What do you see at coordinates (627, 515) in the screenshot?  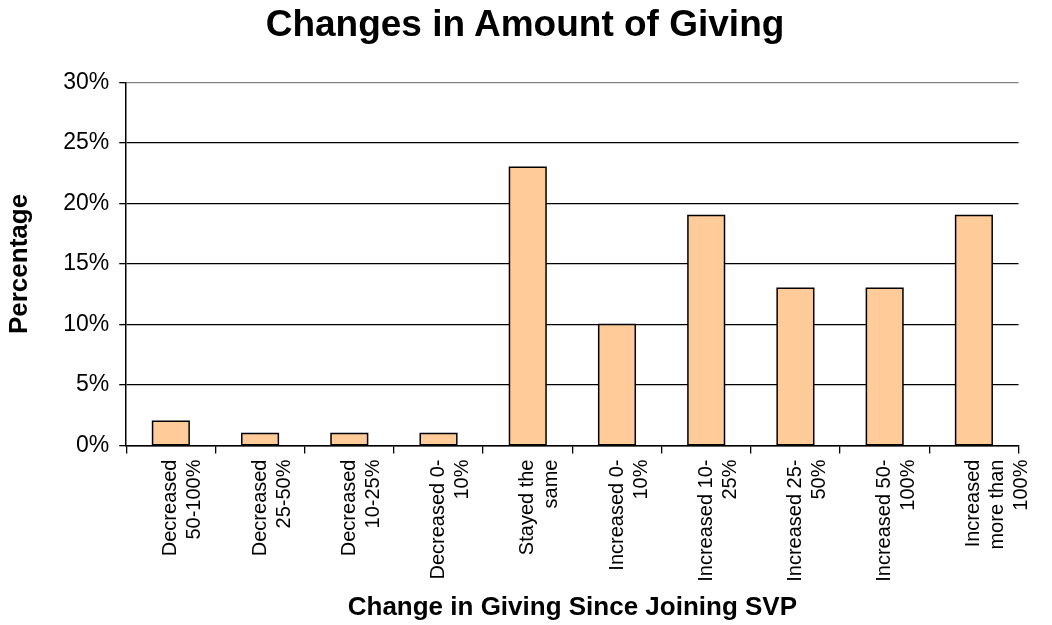 I see `x-tick-label: Increased 0-10%` at bounding box center [627, 515].